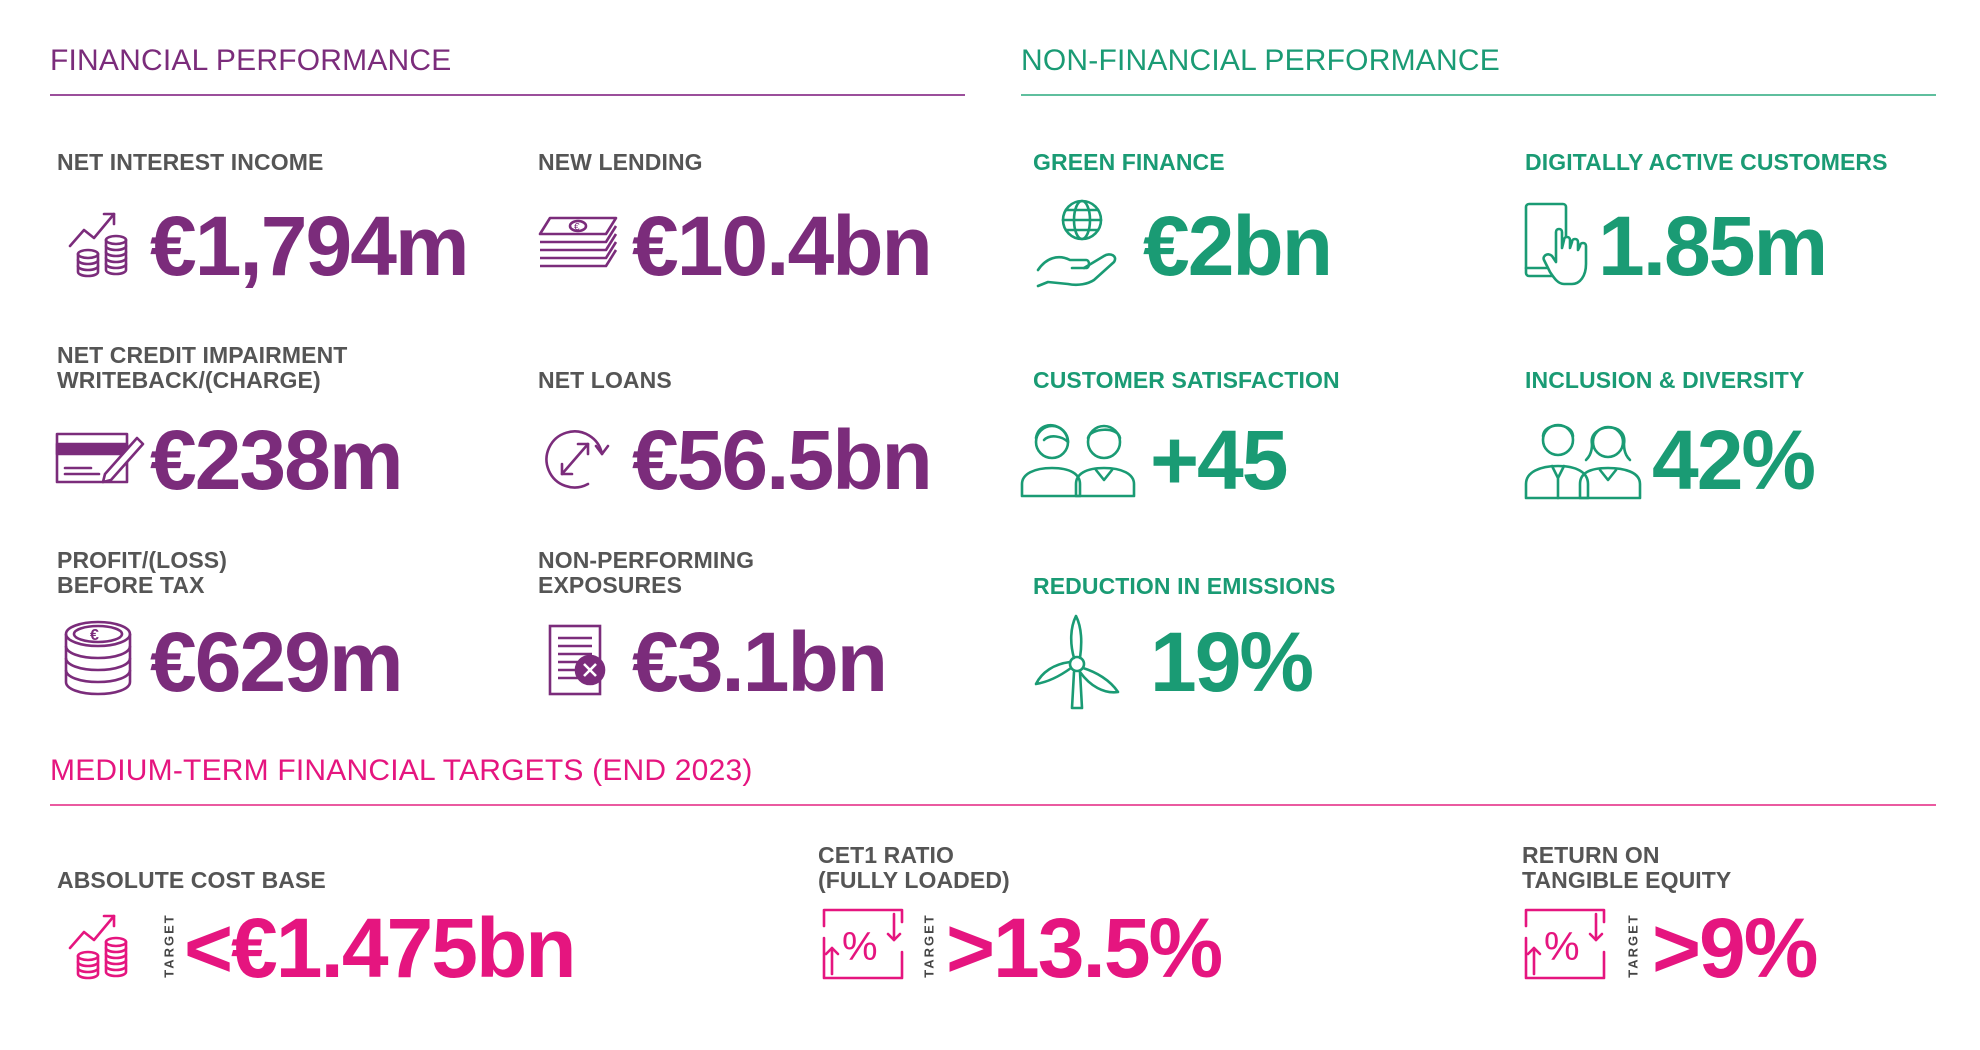  Describe the element at coordinates (380, 948) in the screenshot. I see `absolute-cost-base-value: <€1.475bn` at that location.